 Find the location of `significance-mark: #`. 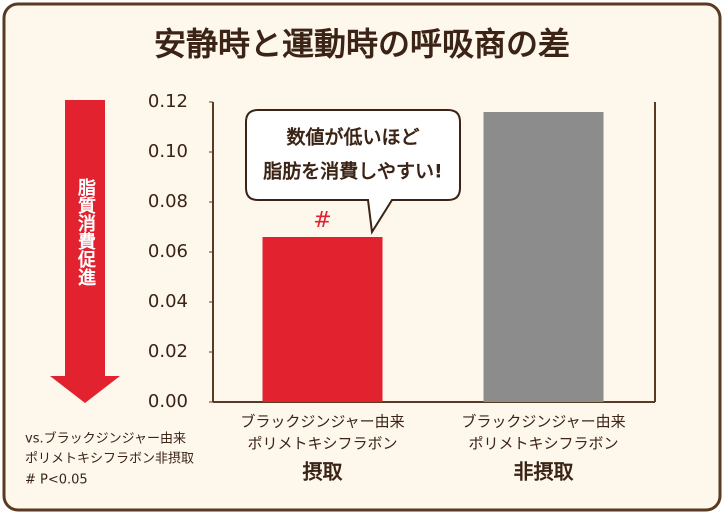

significance-mark: # is located at coordinates (322, 220).